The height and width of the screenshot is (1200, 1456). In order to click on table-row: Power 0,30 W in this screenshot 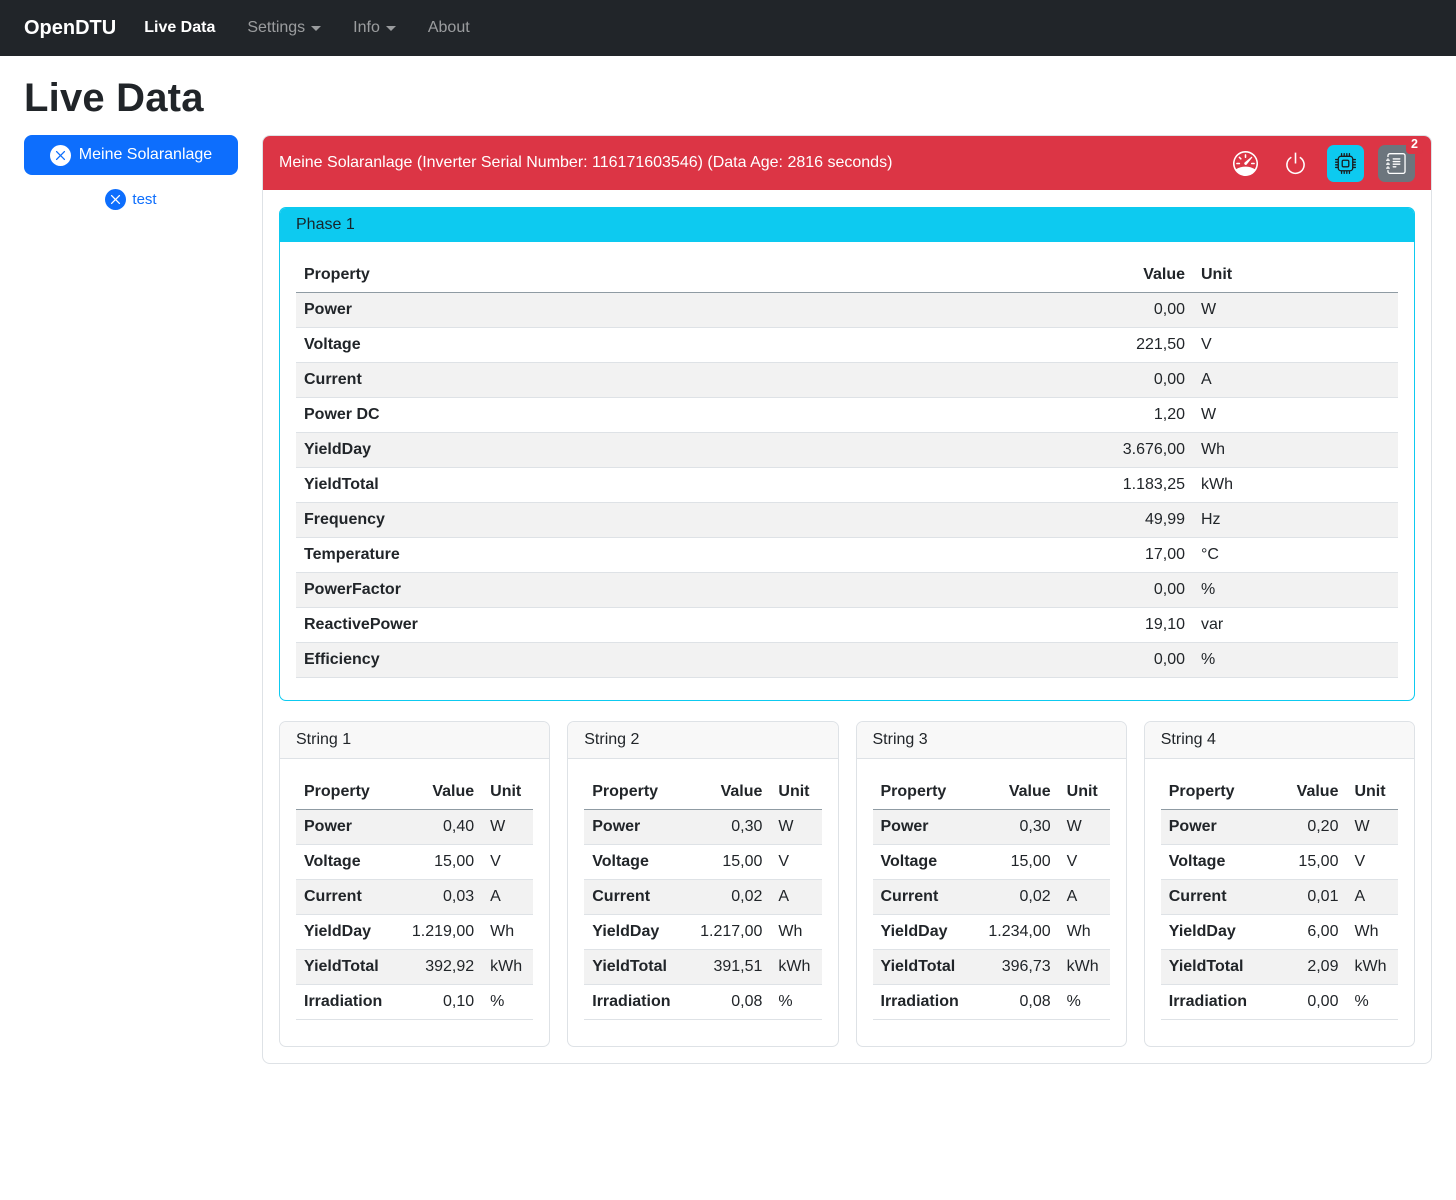, I will do `click(991, 827)`.